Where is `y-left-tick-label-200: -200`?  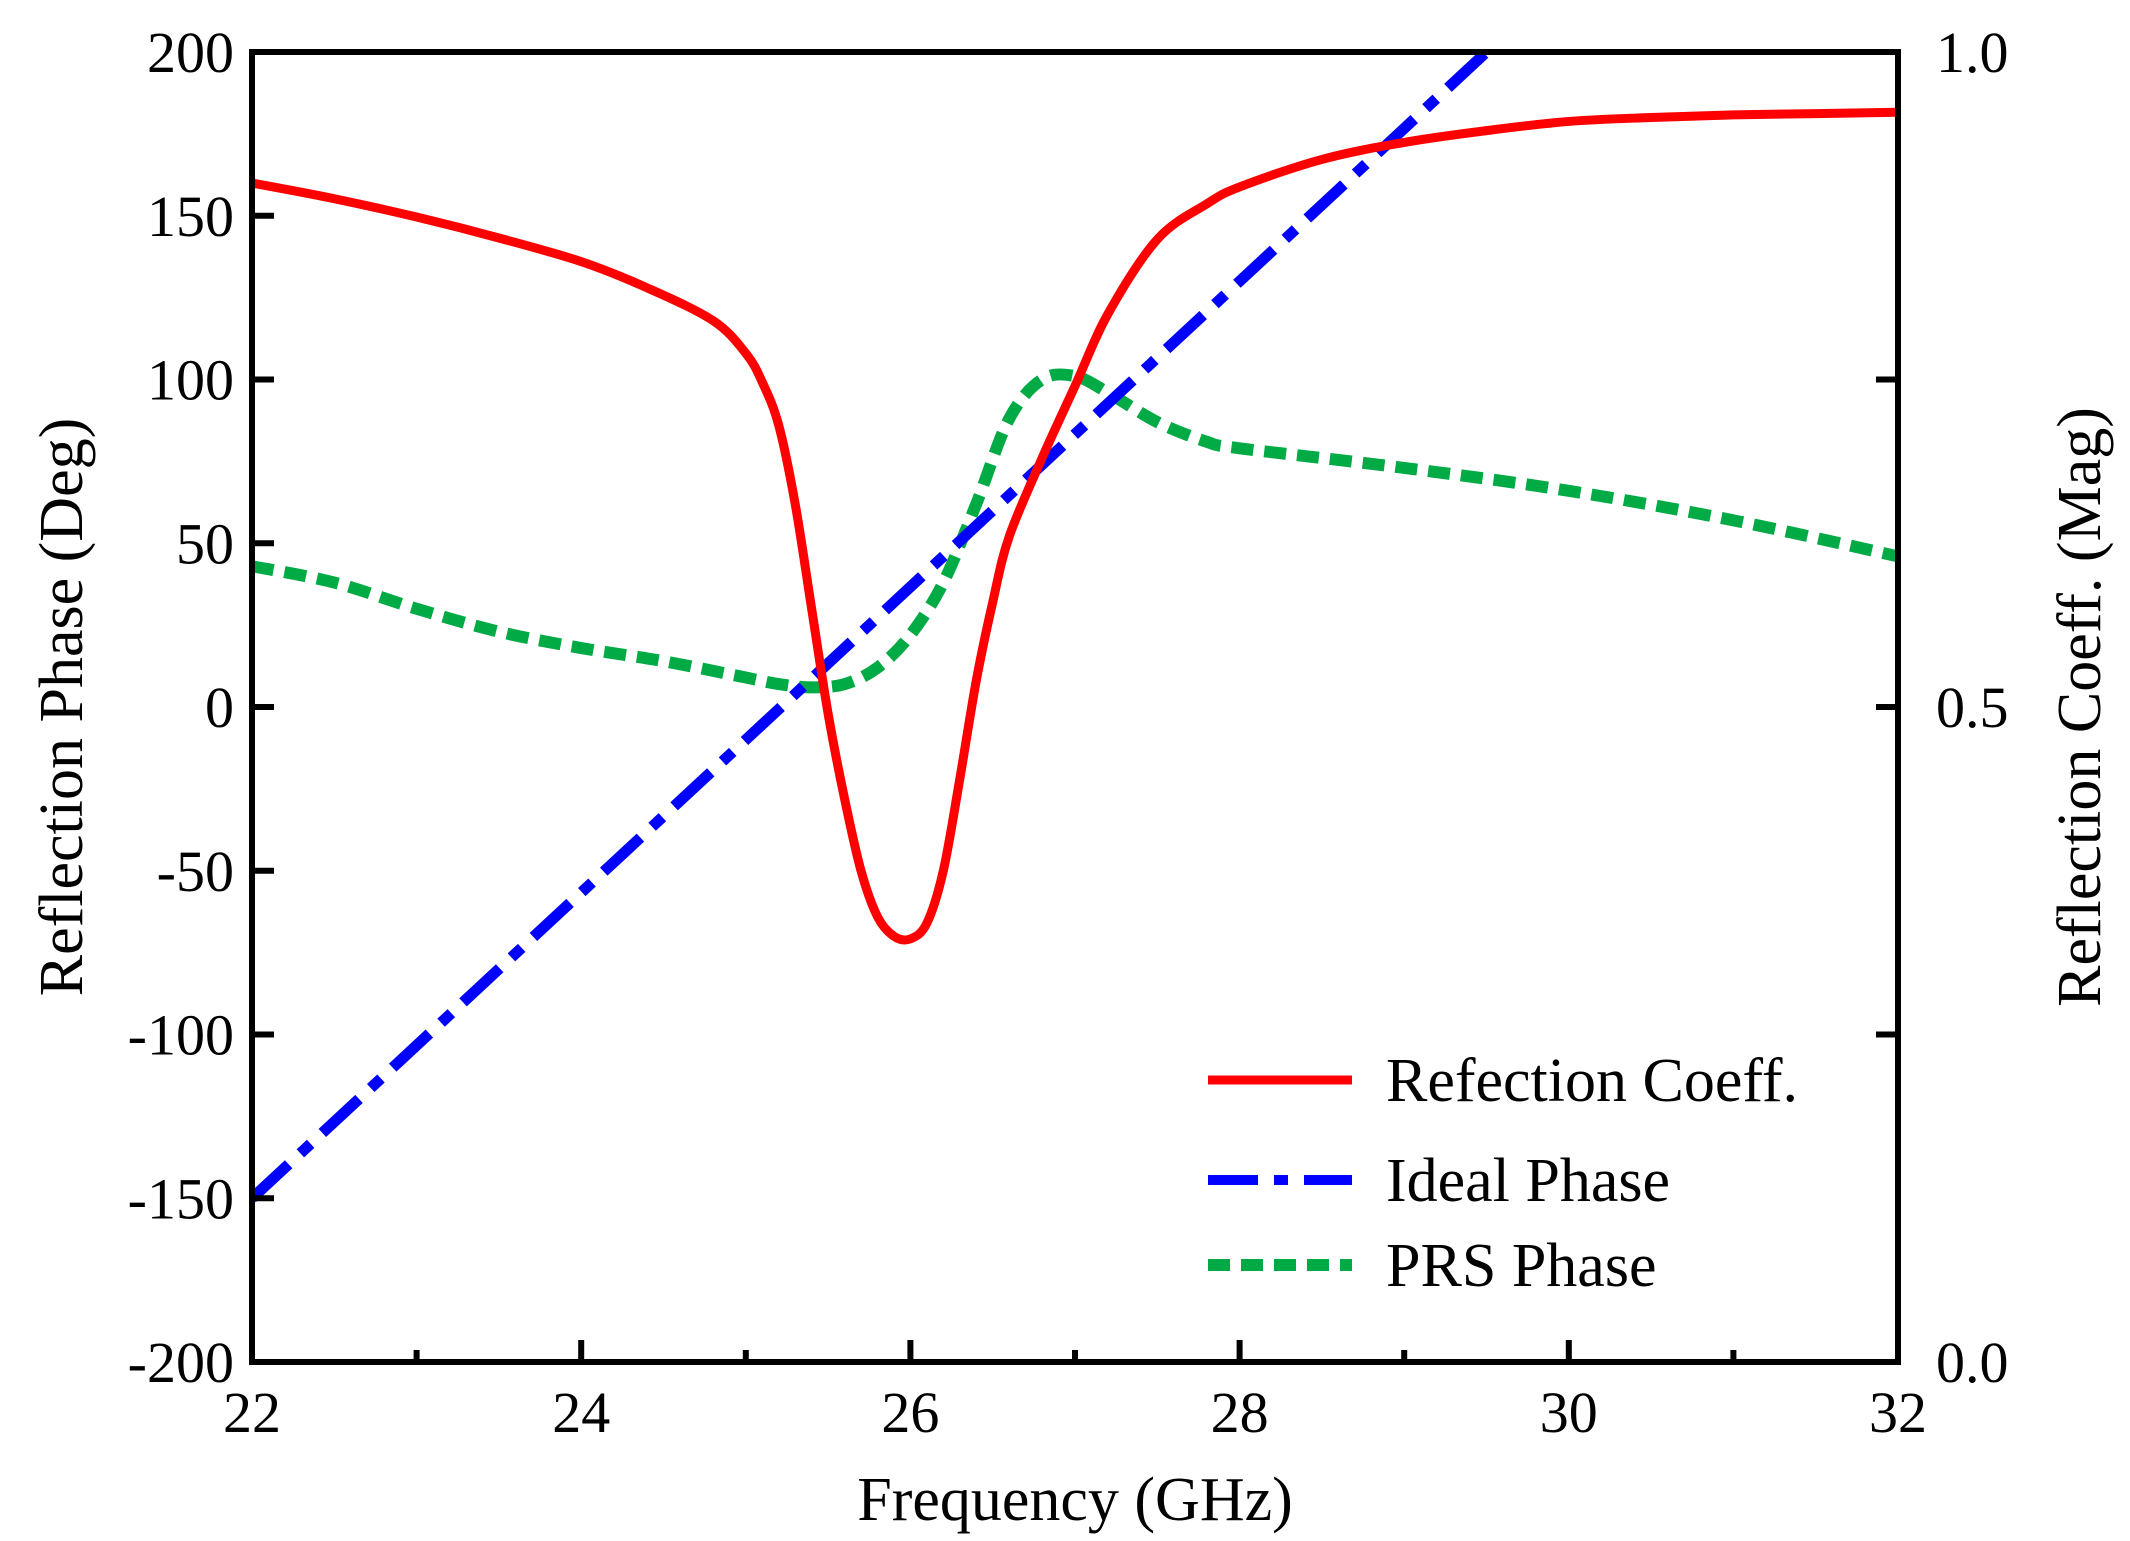 y-left-tick-label-200: -200 is located at coordinates (181, 1362).